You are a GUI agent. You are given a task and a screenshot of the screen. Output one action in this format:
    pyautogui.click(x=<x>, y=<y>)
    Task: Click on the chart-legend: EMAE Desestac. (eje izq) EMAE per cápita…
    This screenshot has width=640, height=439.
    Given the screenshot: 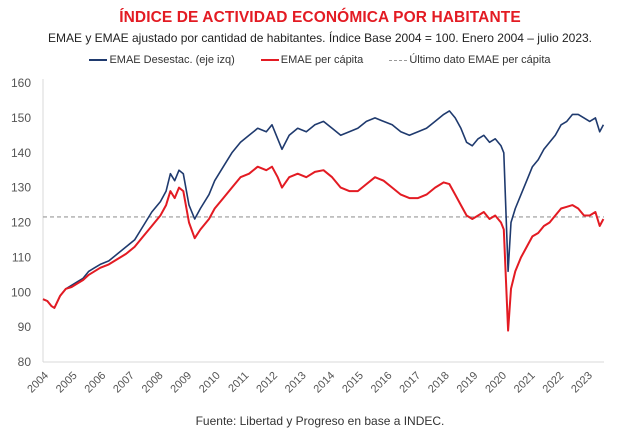 What is the action you would take?
    pyautogui.click(x=320, y=60)
    